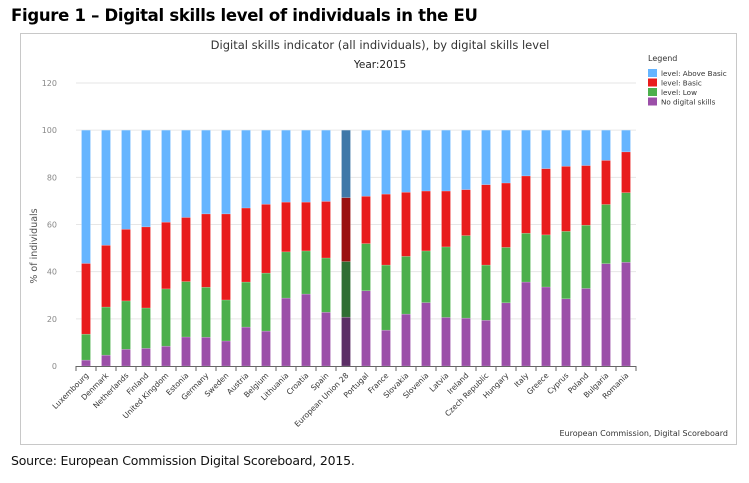  I want to click on legend-item-label: level: Low, so click(679, 92).